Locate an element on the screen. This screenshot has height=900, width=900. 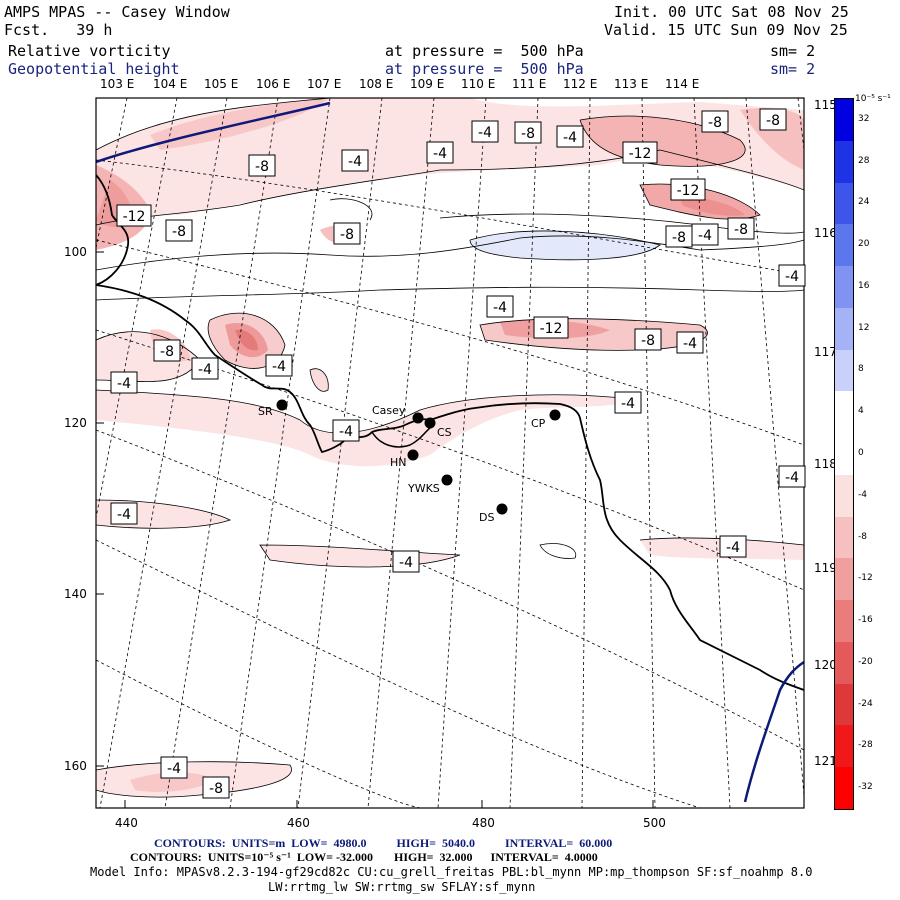
colorbar-tick: -20 is located at coordinates (865, 661).